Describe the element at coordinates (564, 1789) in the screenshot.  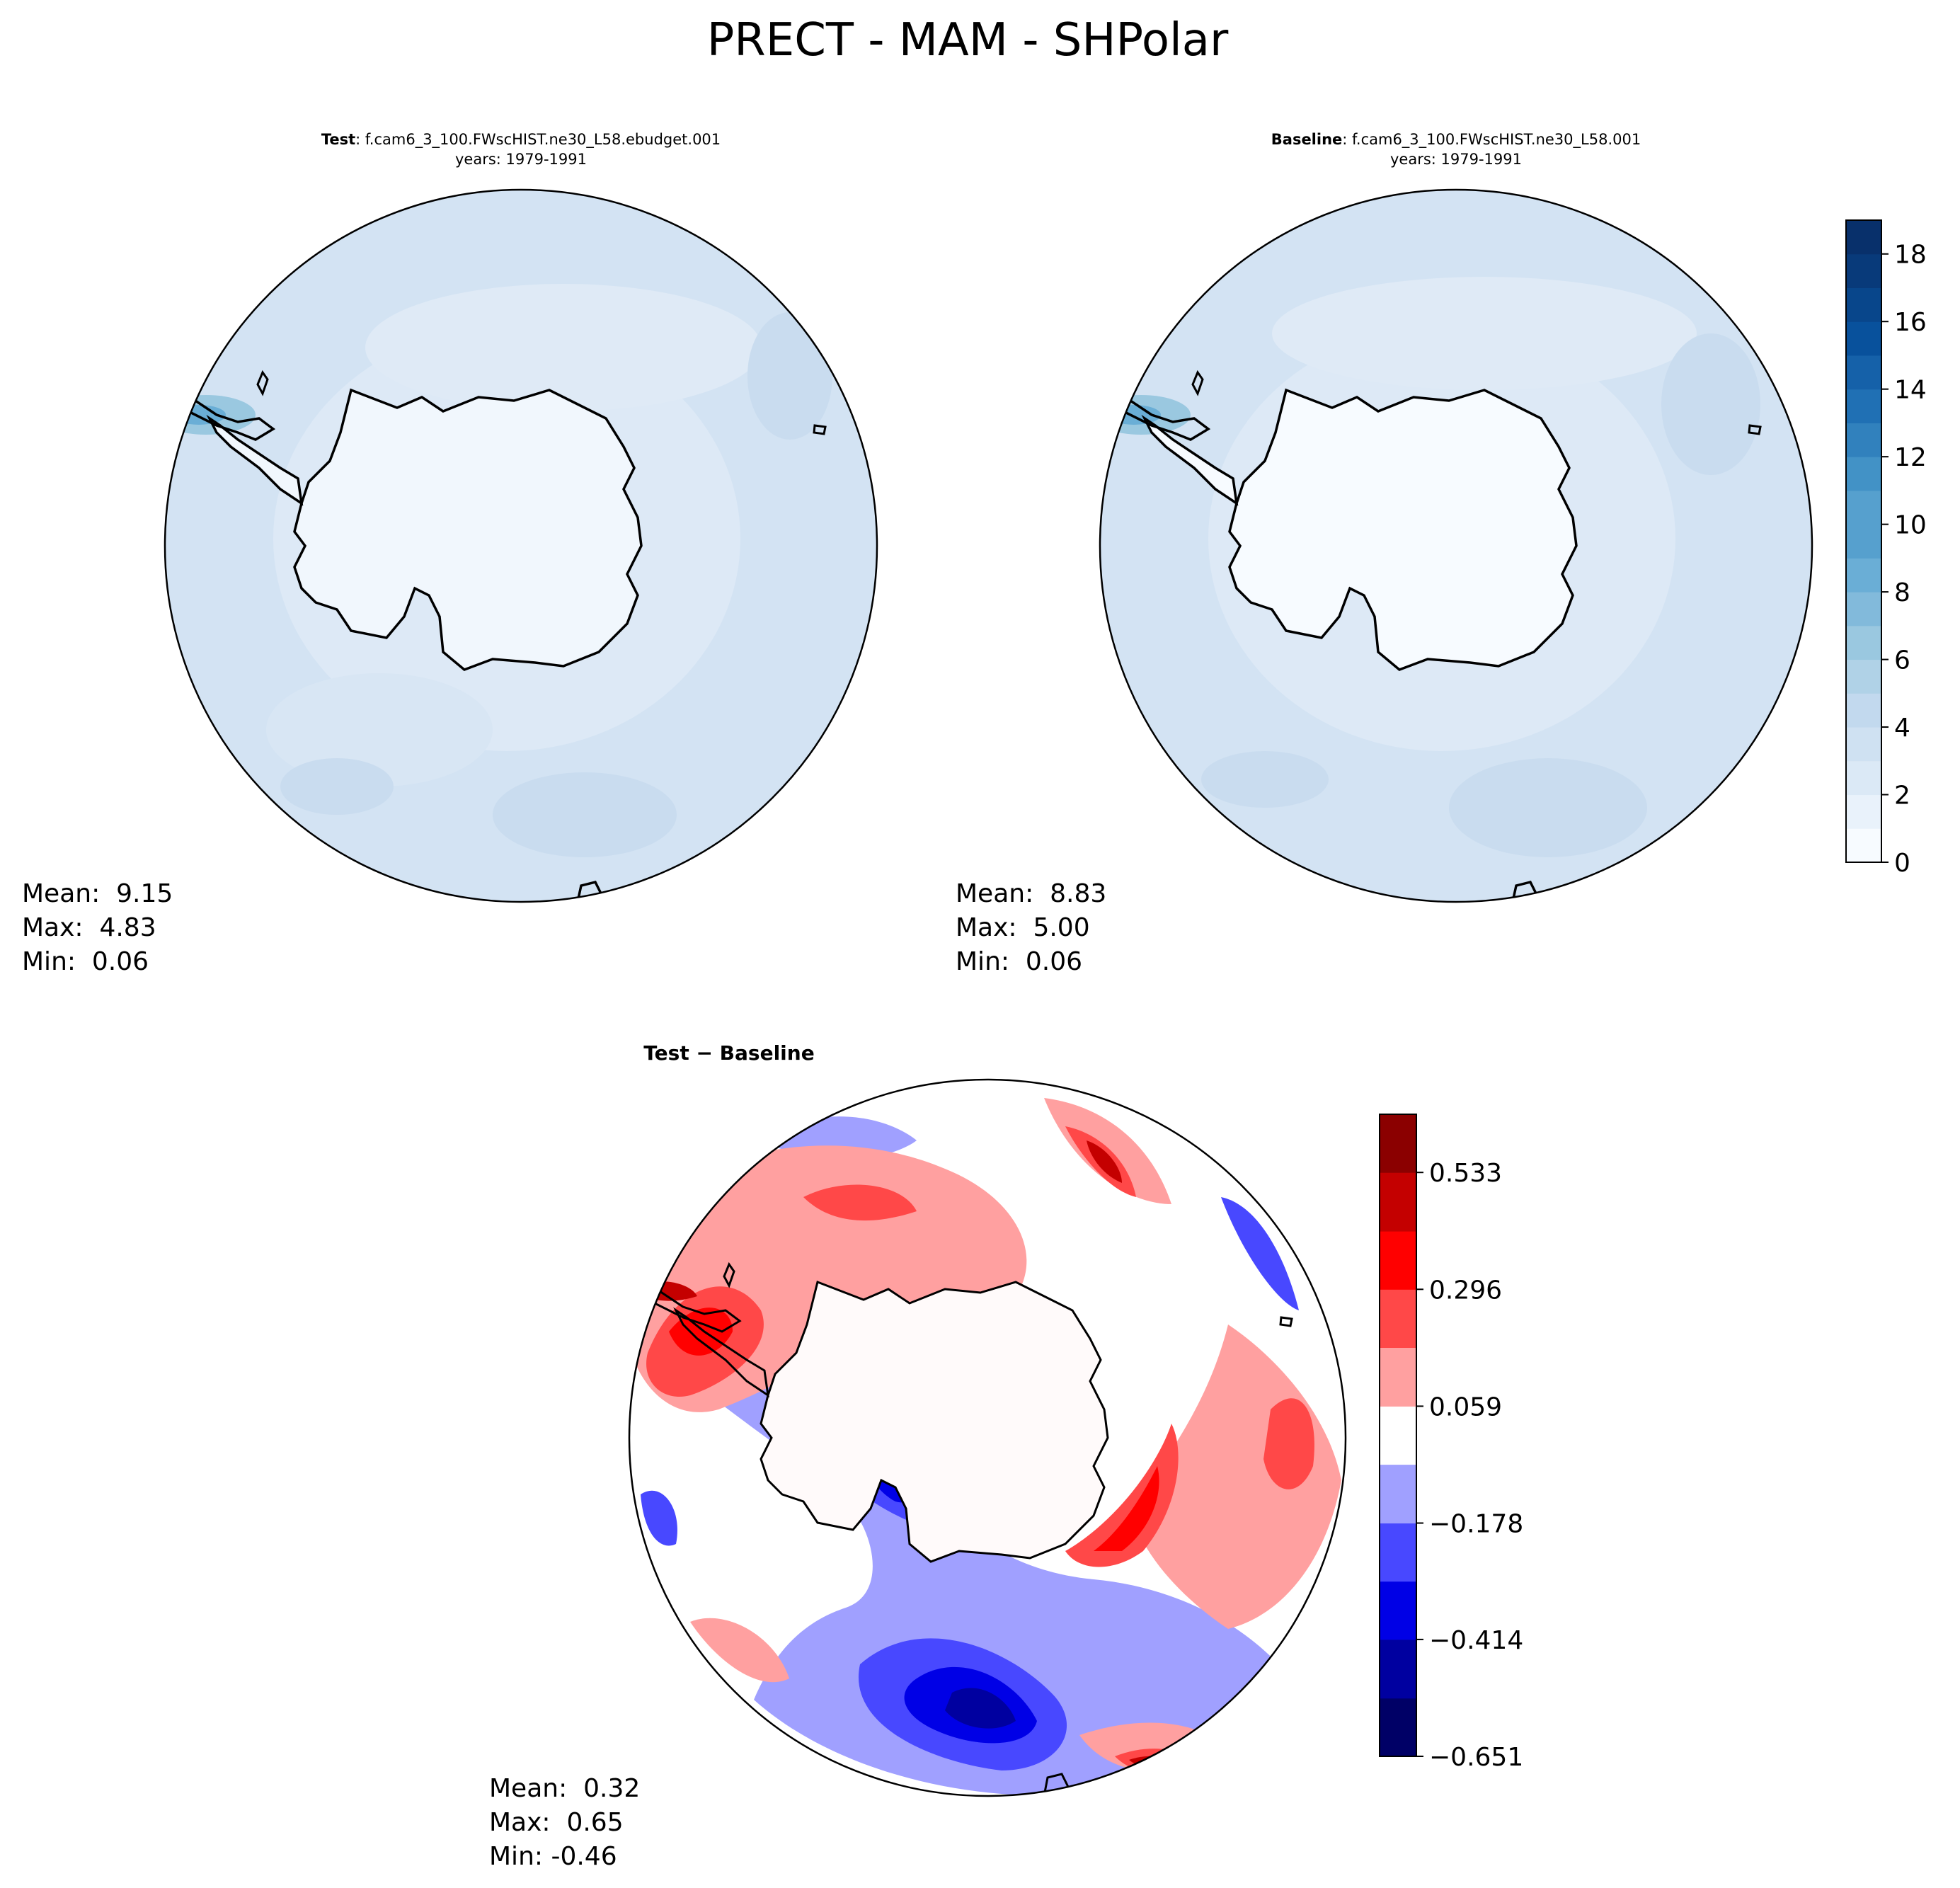
I see `diff-stat-mean: Mean: 0.32` at that location.